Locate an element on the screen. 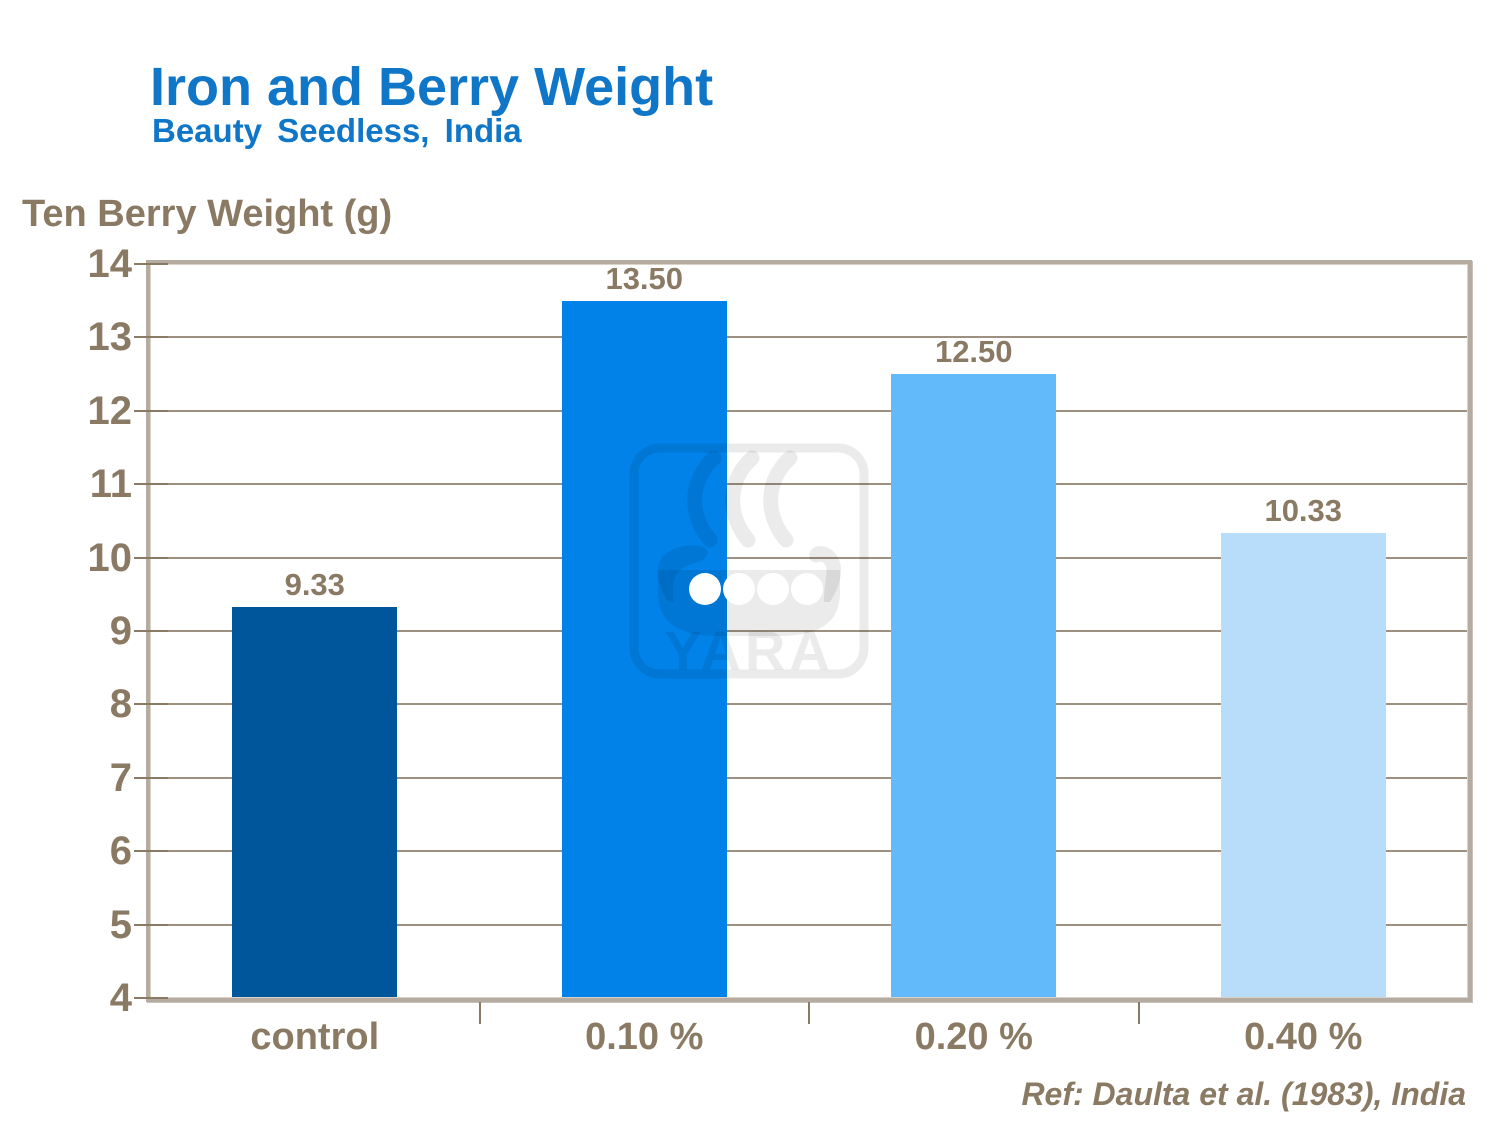 This screenshot has height=1125, width=1500. y-axis-tick-label: 4 is located at coordinates (120, 998).